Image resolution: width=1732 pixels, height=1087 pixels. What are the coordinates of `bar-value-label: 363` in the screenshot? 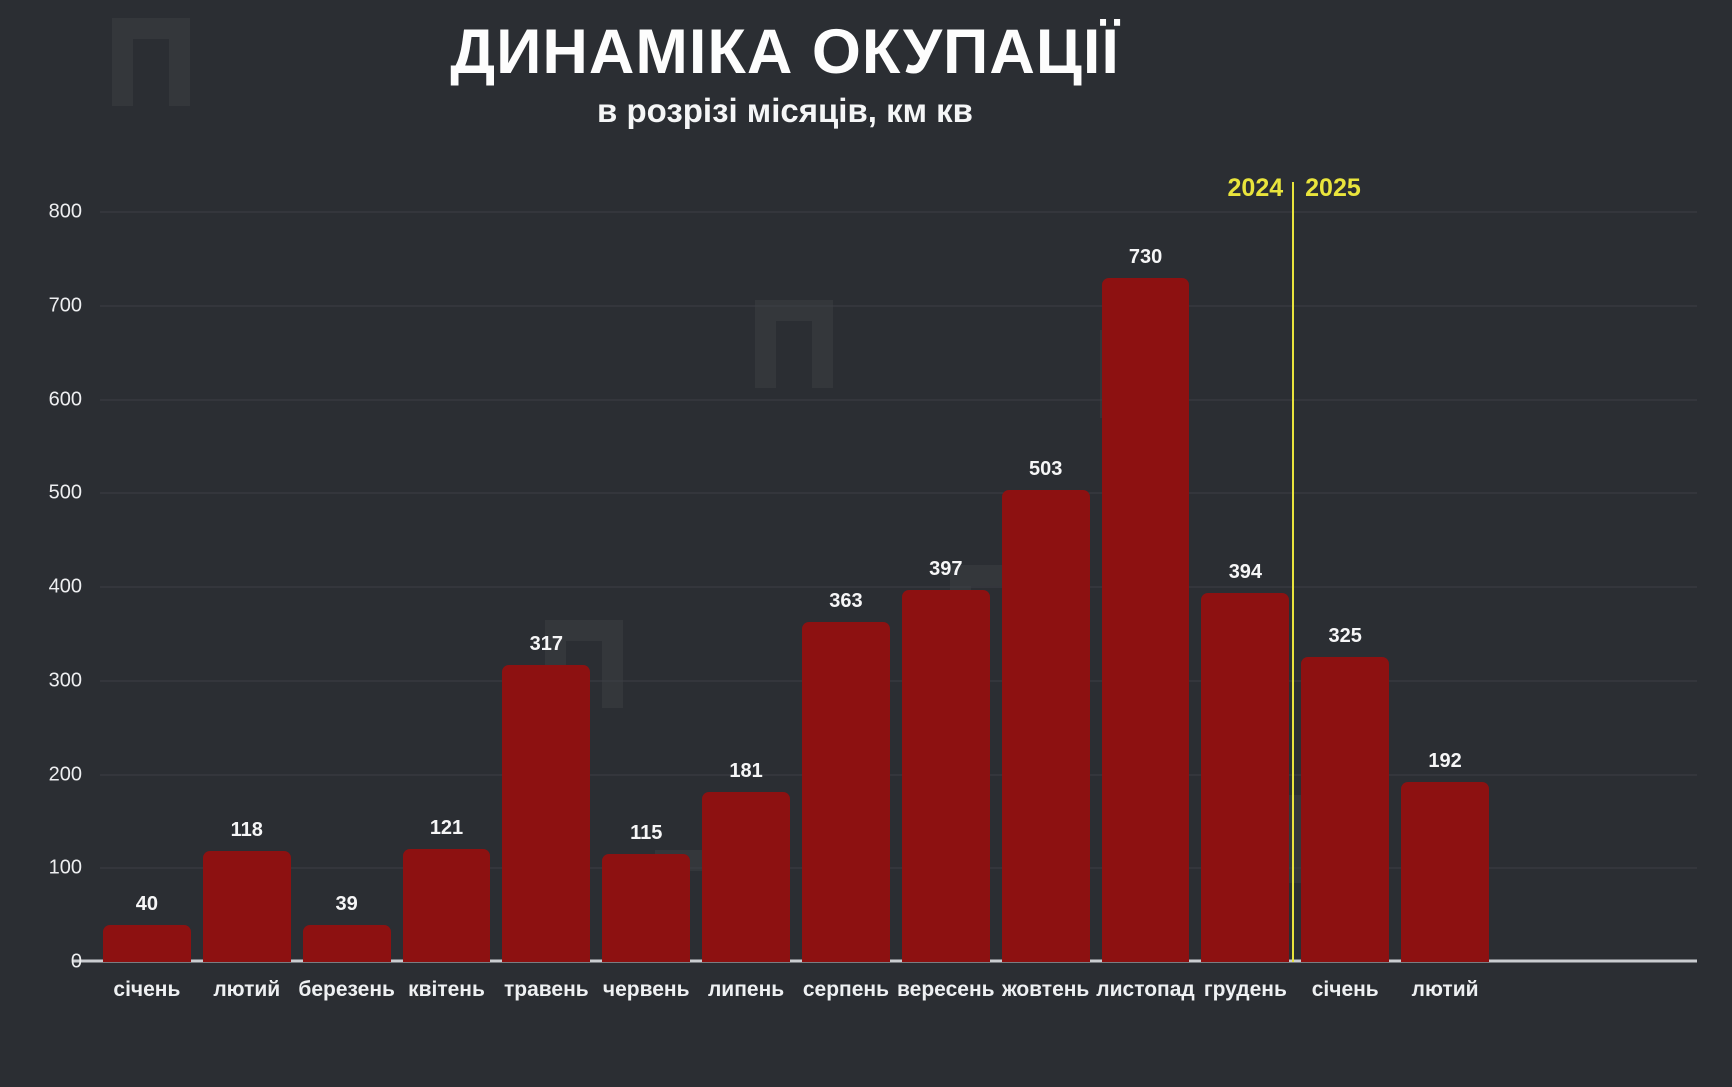 It's located at (846, 600).